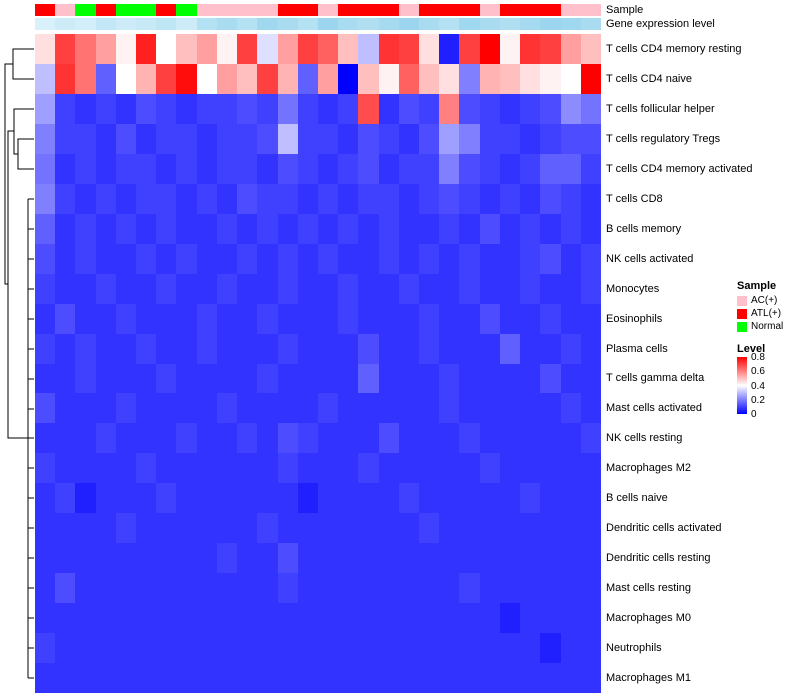 The height and width of the screenshot is (700, 800). Describe the element at coordinates (634, 318) in the screenshot. I see `row-label: Eosinophils` at that location.